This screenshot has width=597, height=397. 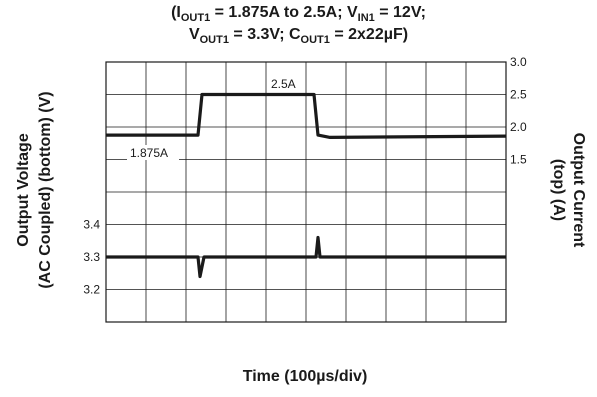 I want to click on annotation-high-bg, so click(x=282, y=83).